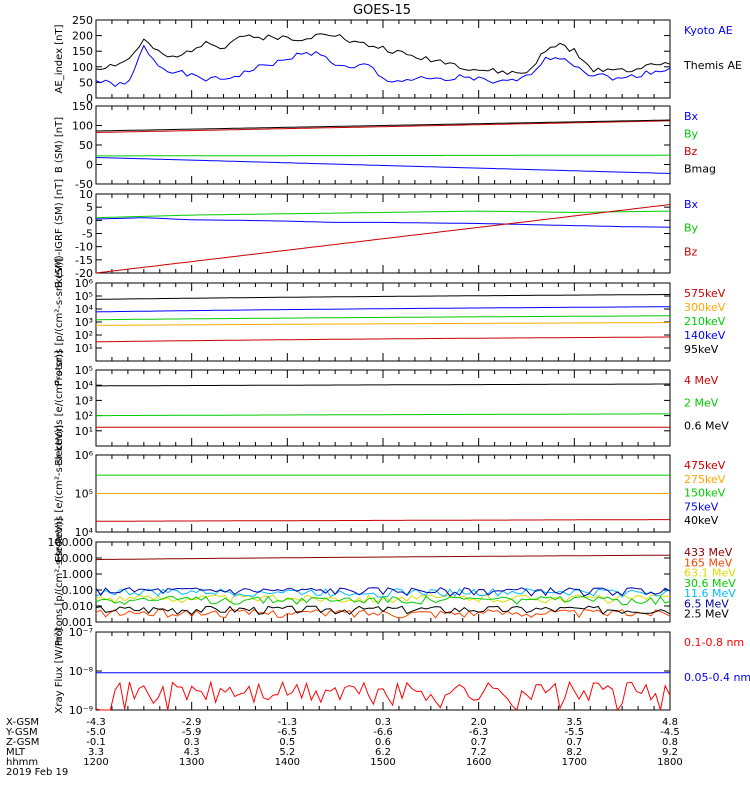 This screenshot has width=750, height=800. Describe the element at coordinates (706, 425) in the screenshot. I see `legend-label: 0.6 MeV` at that location.